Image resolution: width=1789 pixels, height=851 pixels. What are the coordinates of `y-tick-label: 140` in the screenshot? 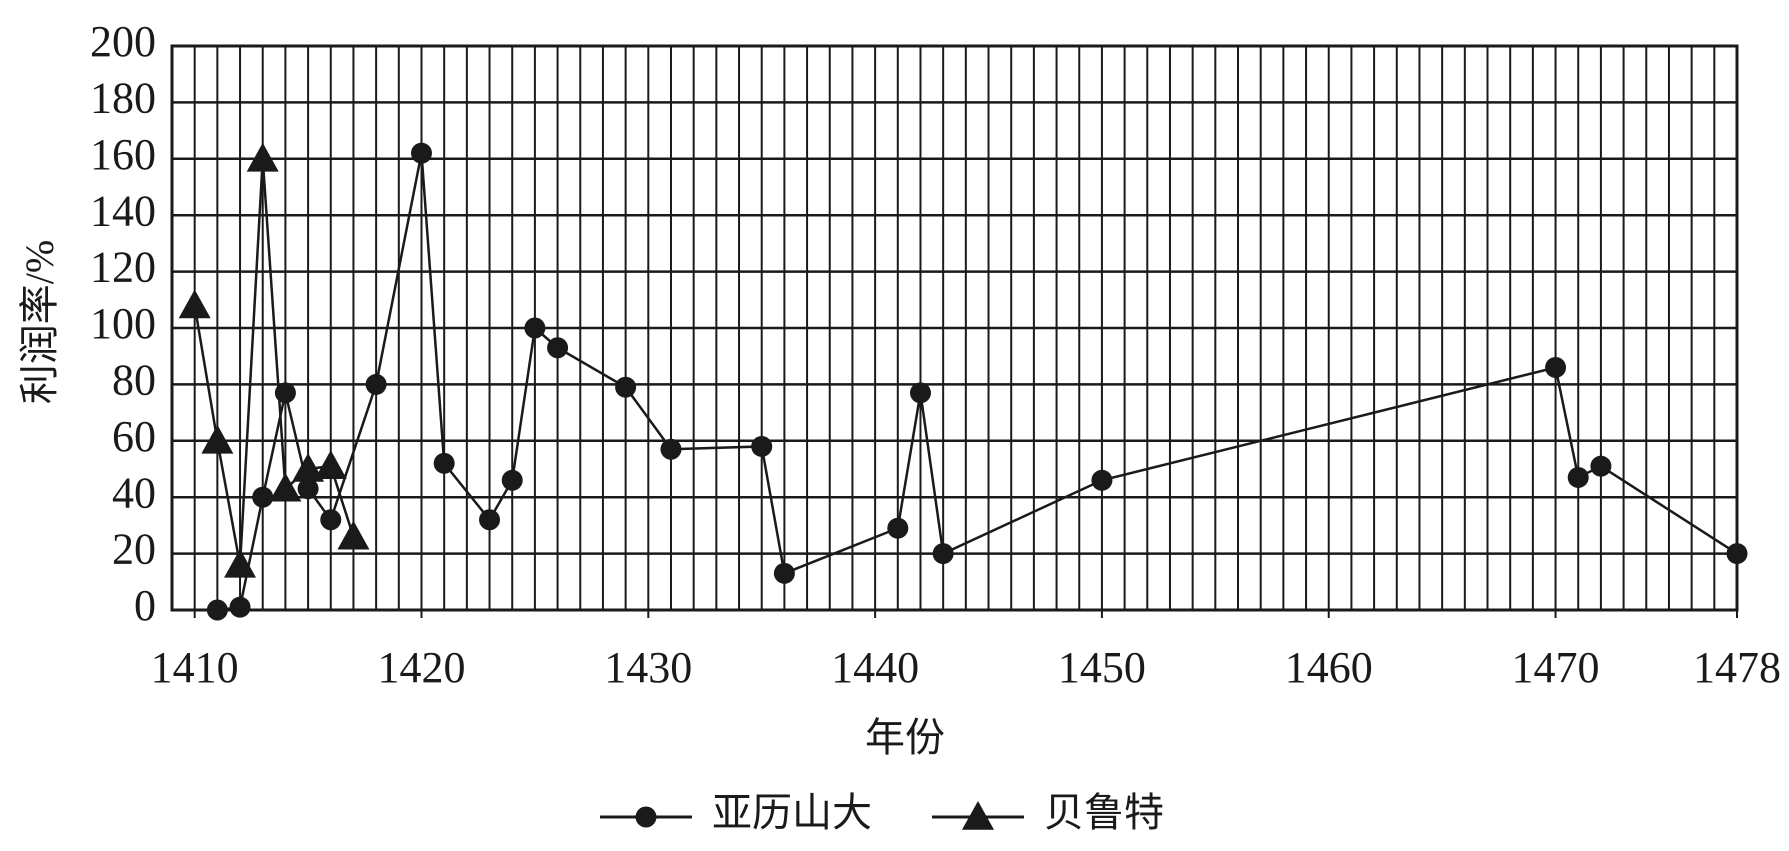 It's located at (123, 210).